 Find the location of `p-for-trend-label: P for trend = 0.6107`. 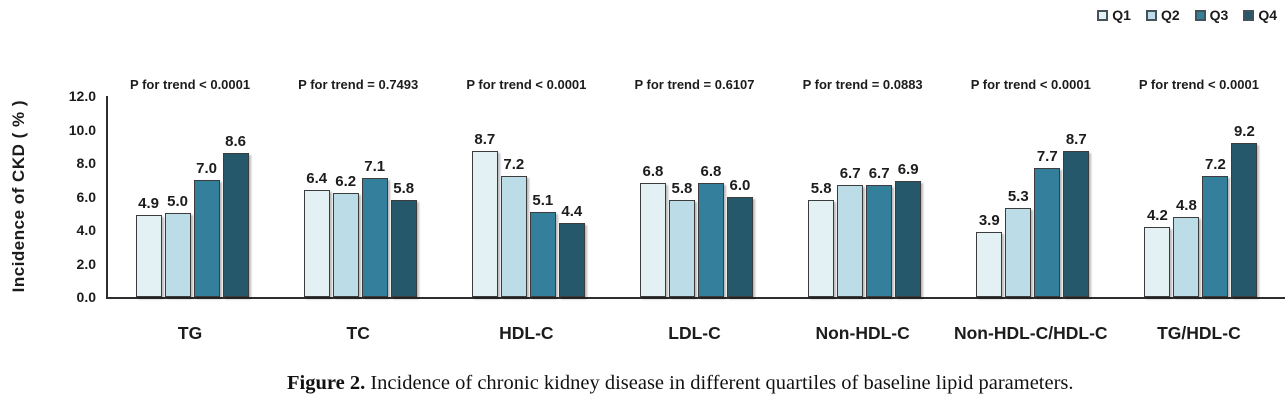

p-for-trend-label: P for trend = 0.6107 is located at coordinates (694, 84).